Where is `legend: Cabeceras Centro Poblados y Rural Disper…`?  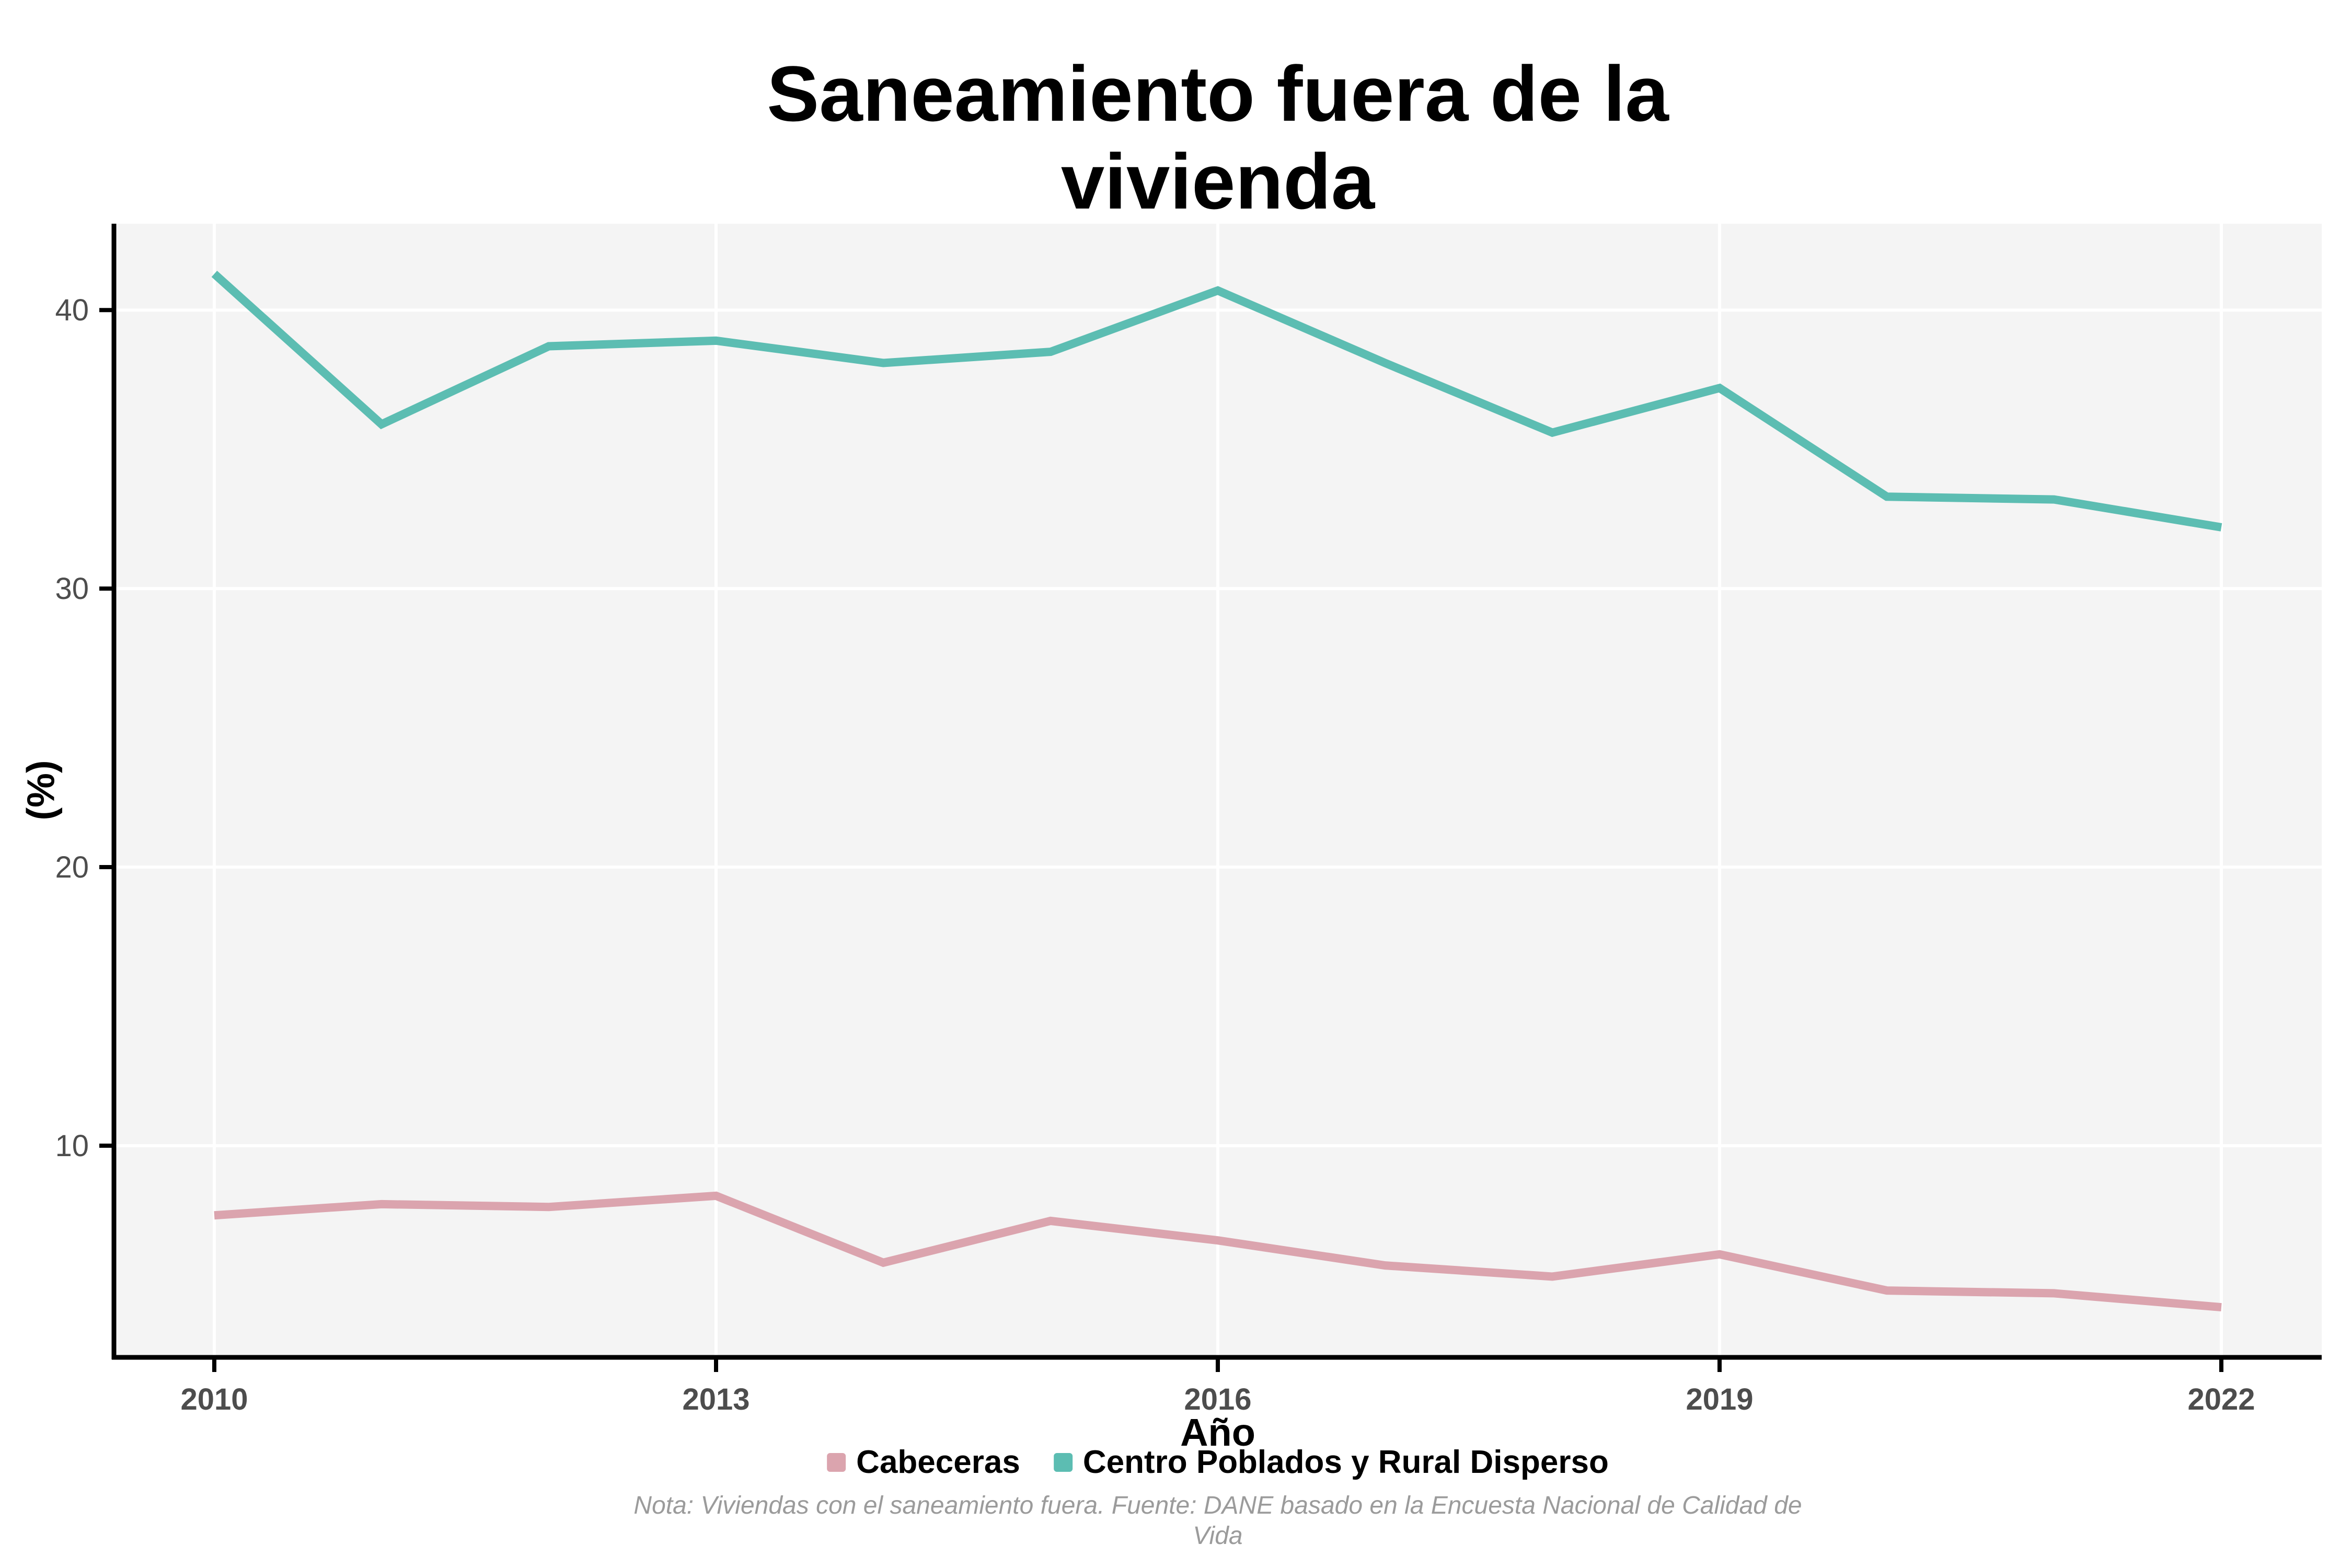 legend: Cabeceras Centro Poblados y Rural Disper… is located at coordinates (1218, 1462).